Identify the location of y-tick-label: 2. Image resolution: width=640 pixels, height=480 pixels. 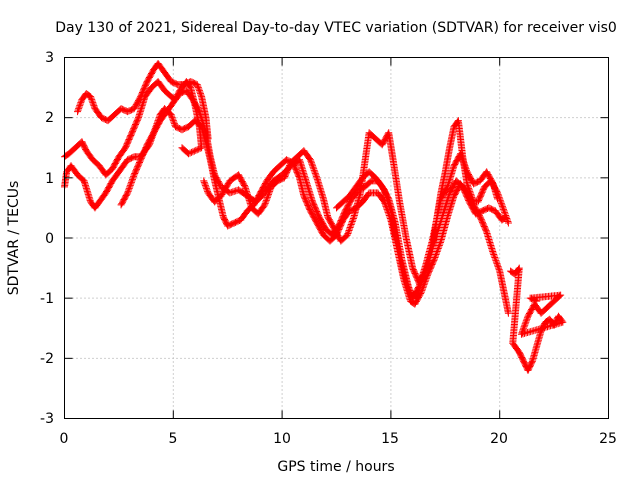
(49, 118).